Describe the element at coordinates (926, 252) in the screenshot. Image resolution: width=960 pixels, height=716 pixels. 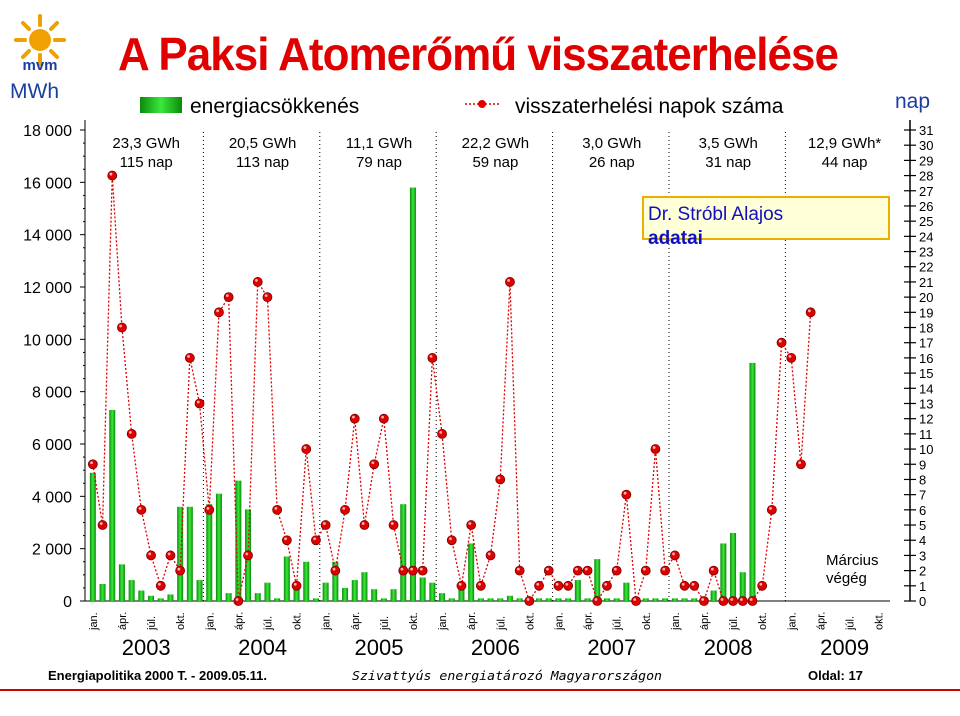
I see `right-tick-label: 23` at that location.